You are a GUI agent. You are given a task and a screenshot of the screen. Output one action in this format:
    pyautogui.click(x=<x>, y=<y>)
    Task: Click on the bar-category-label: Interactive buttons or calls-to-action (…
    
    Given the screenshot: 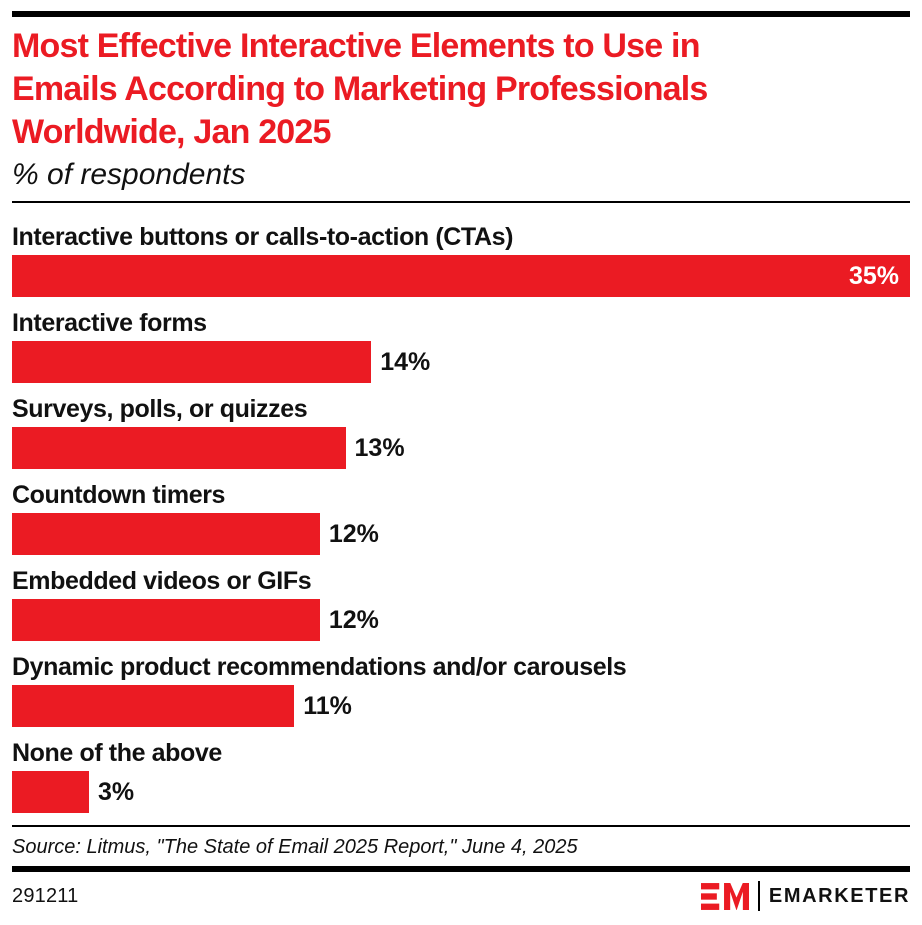 What is the action you would take?
    pyautogui.click(x=263, y=237)
    